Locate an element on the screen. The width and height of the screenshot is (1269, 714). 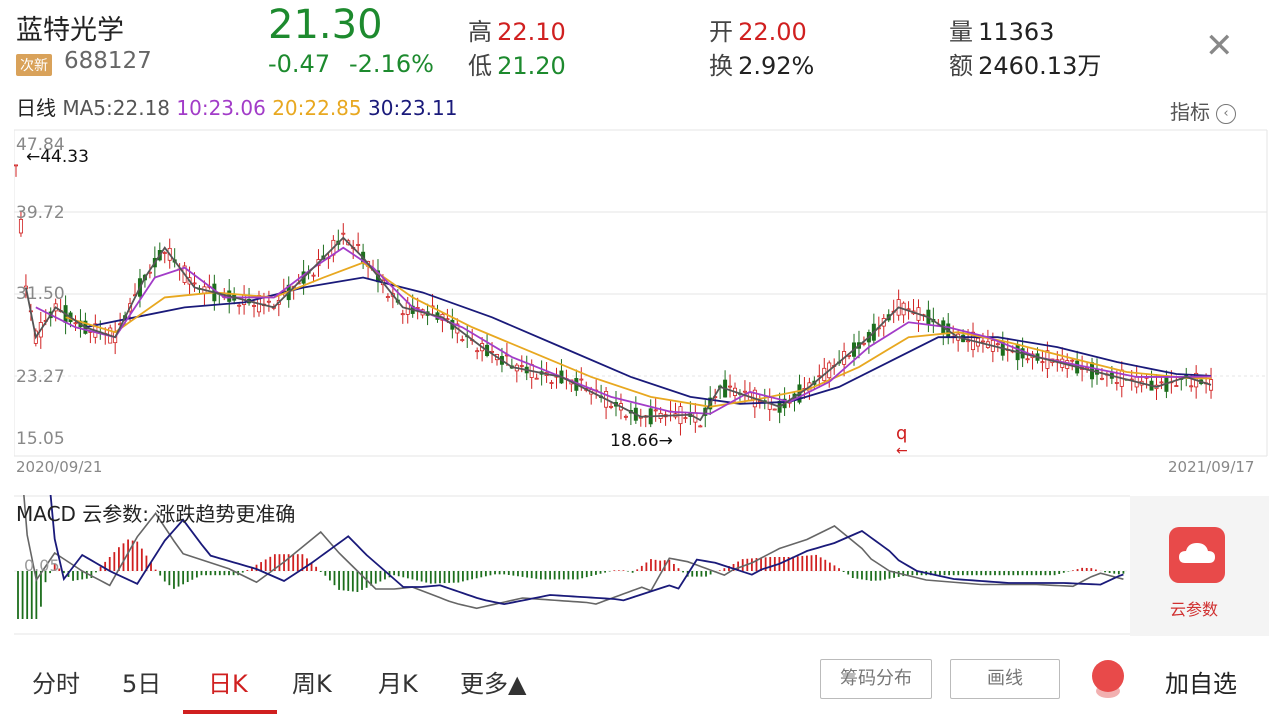
cloud-params-button is located at coordinates (1197, 555).